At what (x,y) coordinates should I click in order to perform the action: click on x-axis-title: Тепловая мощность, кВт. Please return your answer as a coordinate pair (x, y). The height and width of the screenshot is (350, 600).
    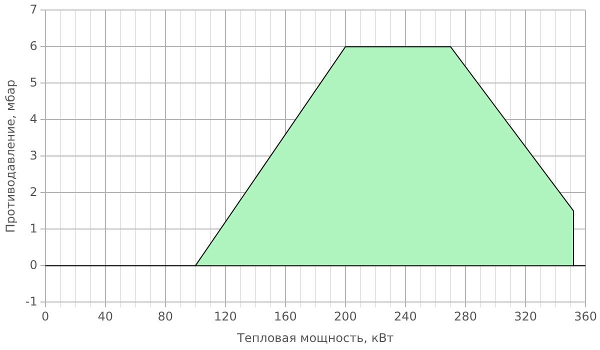
    Looking at the image, I should click on (315, 337).